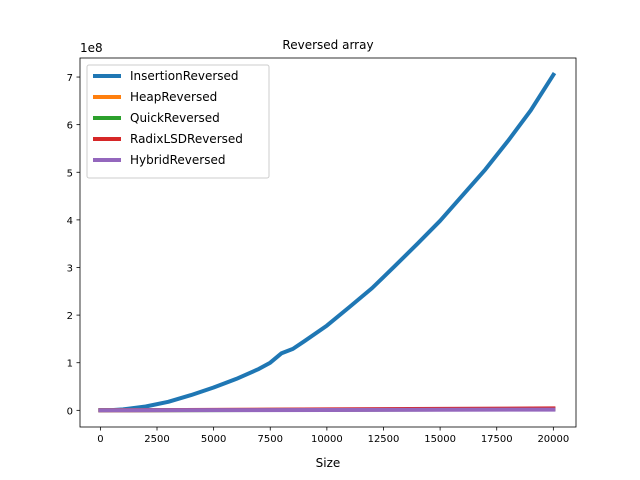 The height and width of the screenshot is (480, 640). What do you see at coordinates (100, 439) in the screenshot?
I see `x-tick-label: 0` at bounding box center [100, 439].